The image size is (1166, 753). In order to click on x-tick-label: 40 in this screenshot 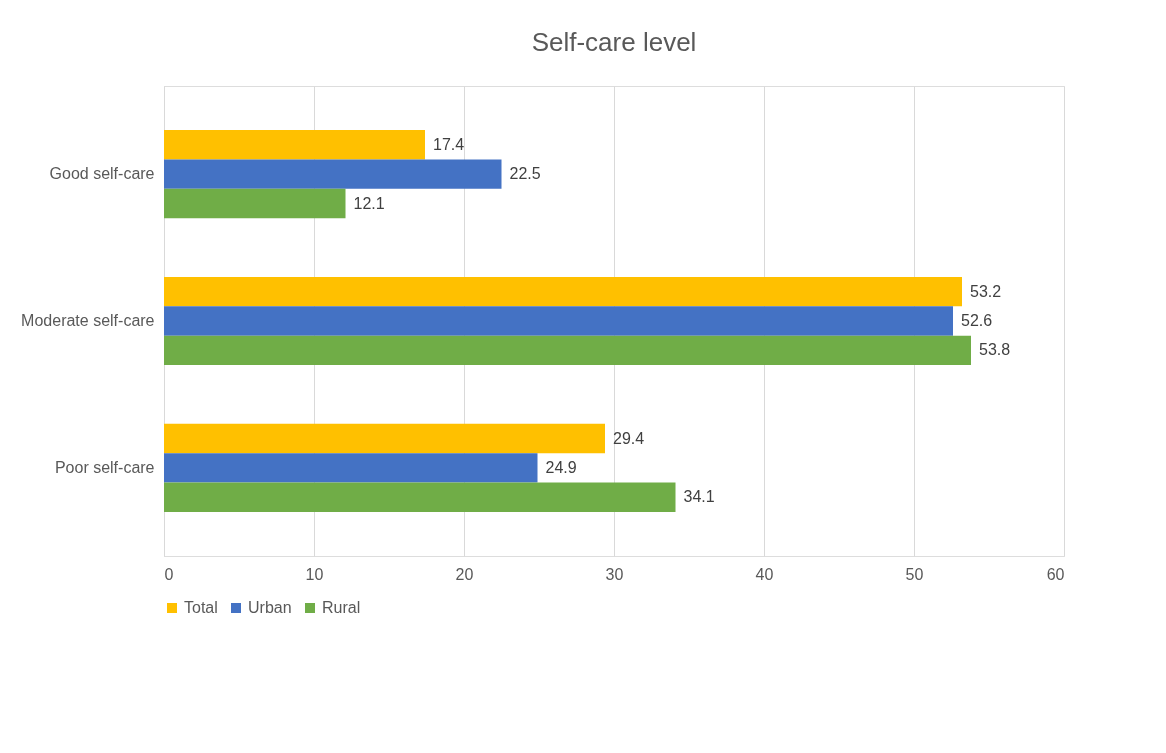, I will do `click(764, 574)`.